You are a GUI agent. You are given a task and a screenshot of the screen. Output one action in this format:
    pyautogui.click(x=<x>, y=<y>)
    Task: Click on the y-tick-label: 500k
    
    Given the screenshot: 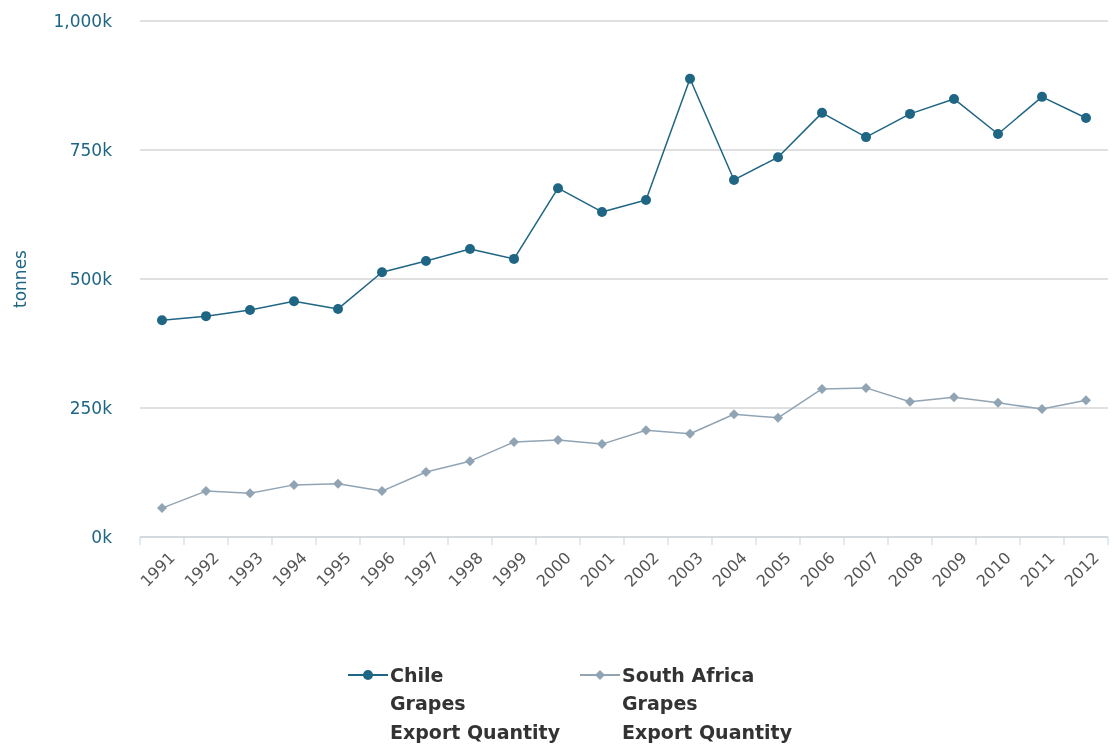 What is the action you would take?
    pyautogui.click(x=91, y=278)
    